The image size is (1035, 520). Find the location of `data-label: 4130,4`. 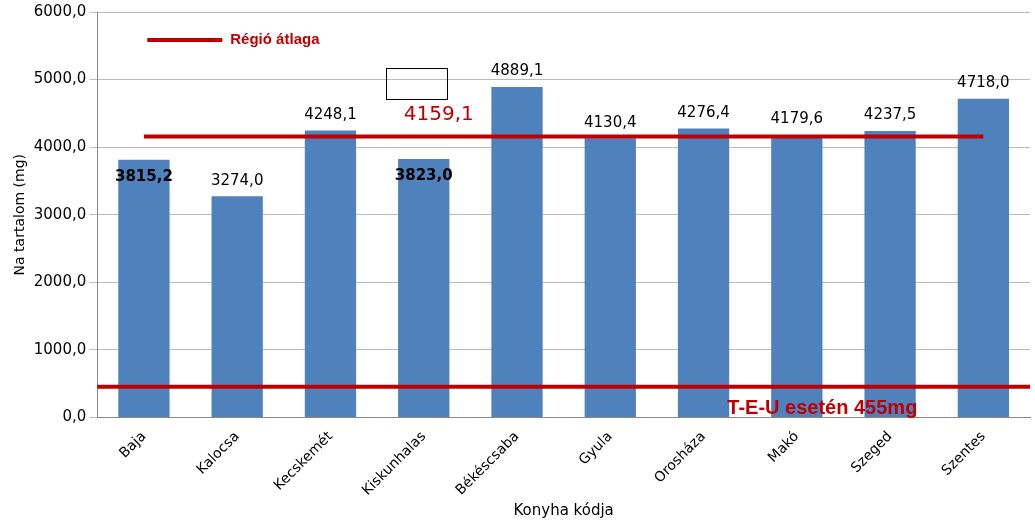

data-label: 4130,4 is located at coordinates (610, 121).